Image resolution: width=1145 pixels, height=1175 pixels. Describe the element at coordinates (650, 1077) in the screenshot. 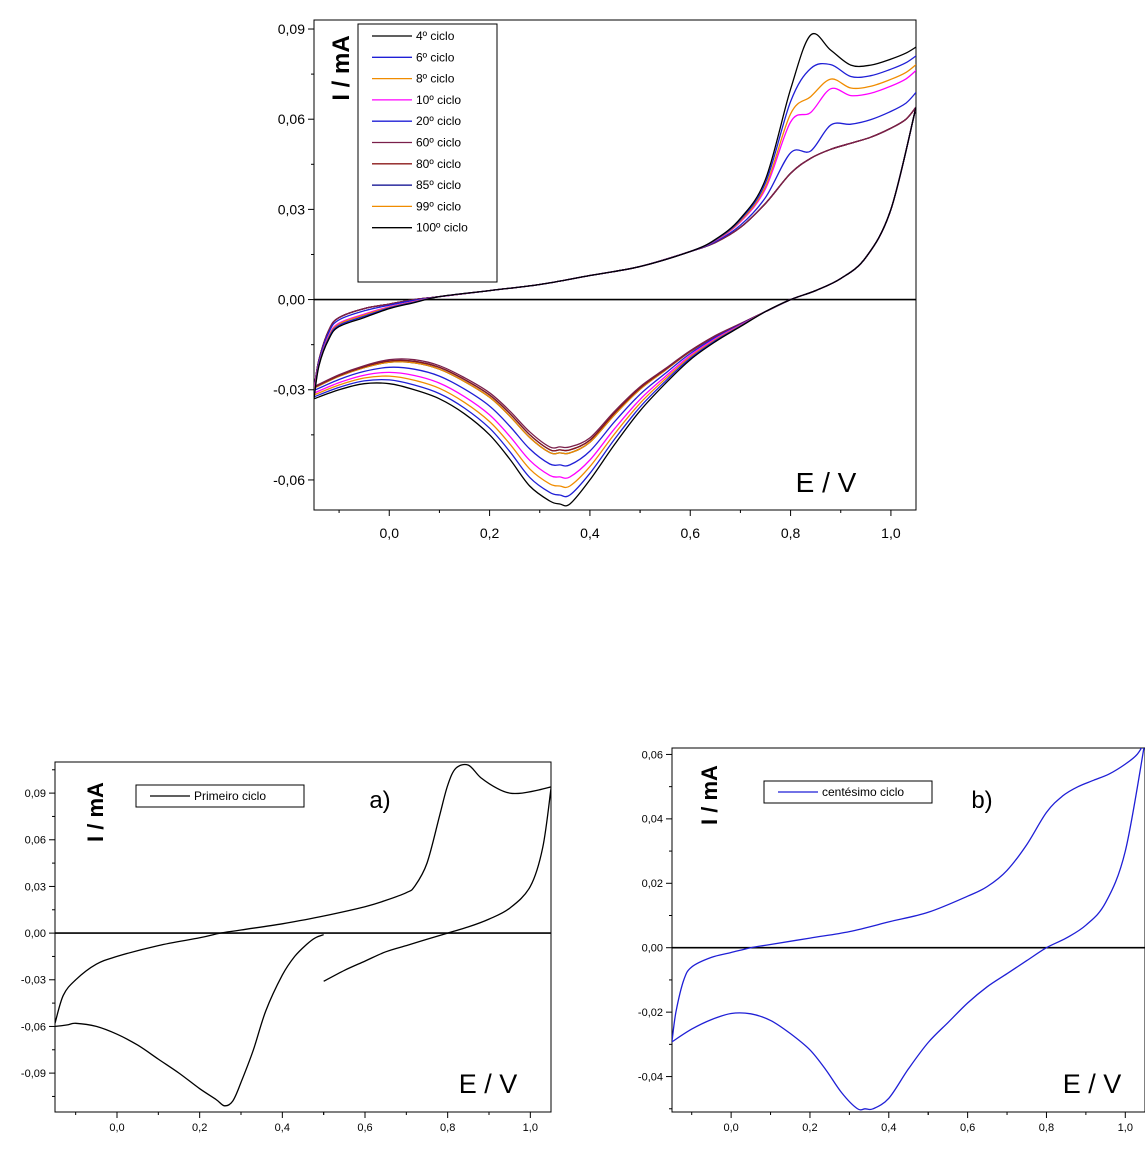

I see `y-tick-label: -0,04` at that location.